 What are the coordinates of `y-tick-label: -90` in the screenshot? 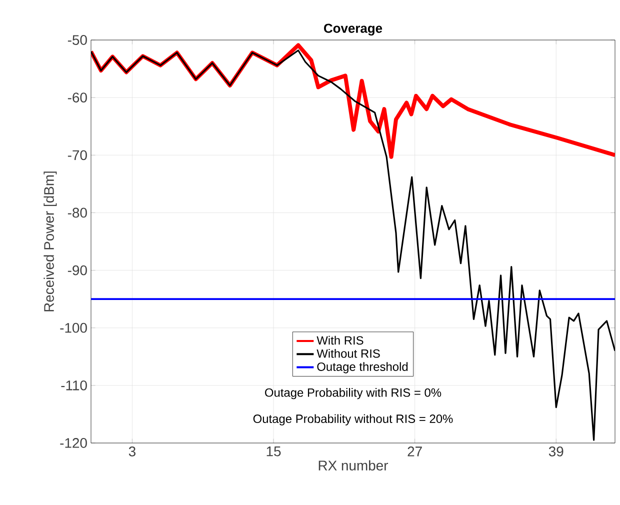 It's located at (77, 270).